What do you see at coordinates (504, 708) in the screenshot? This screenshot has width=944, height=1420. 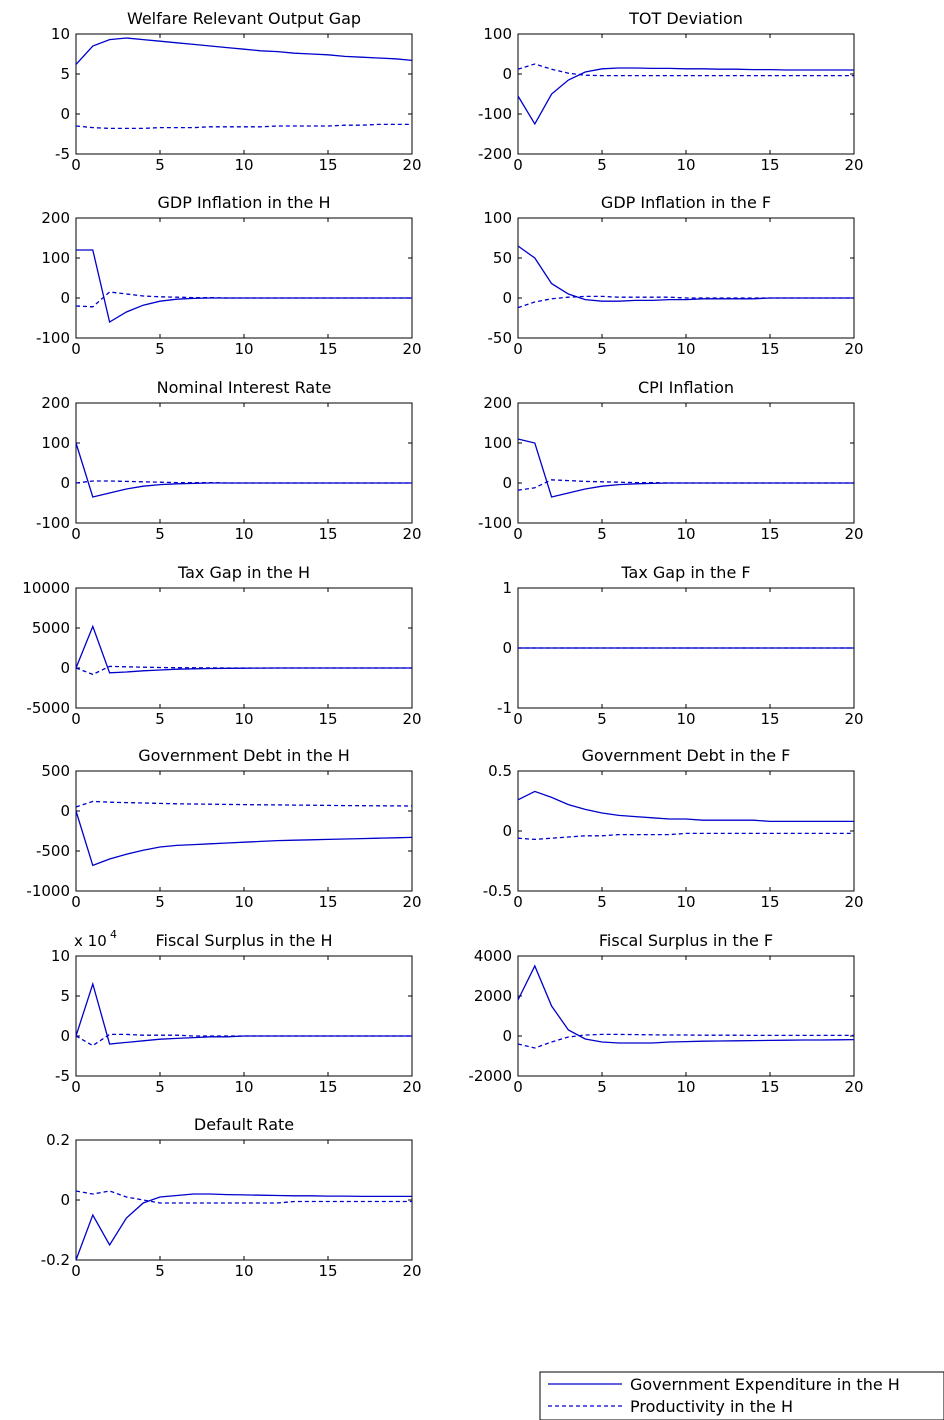 I see `y-tick-label: -1` at bounding box center [504, 708].